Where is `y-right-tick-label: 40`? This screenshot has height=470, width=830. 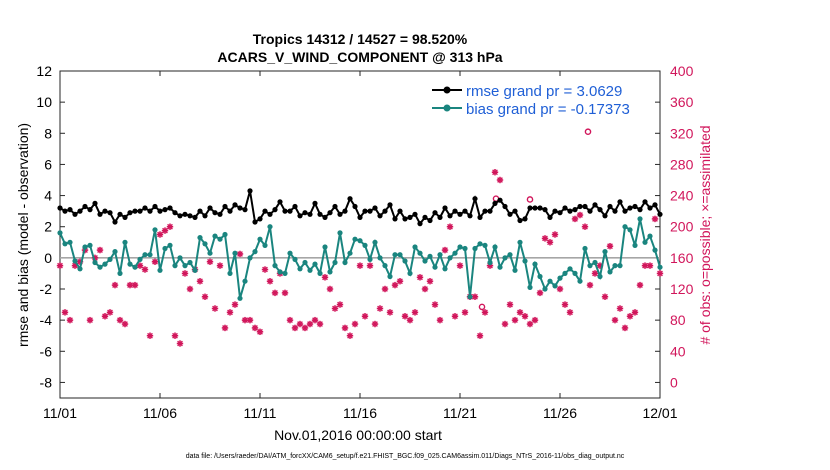
y-right-tick-label: 40 is located at coordinates (678, 351).